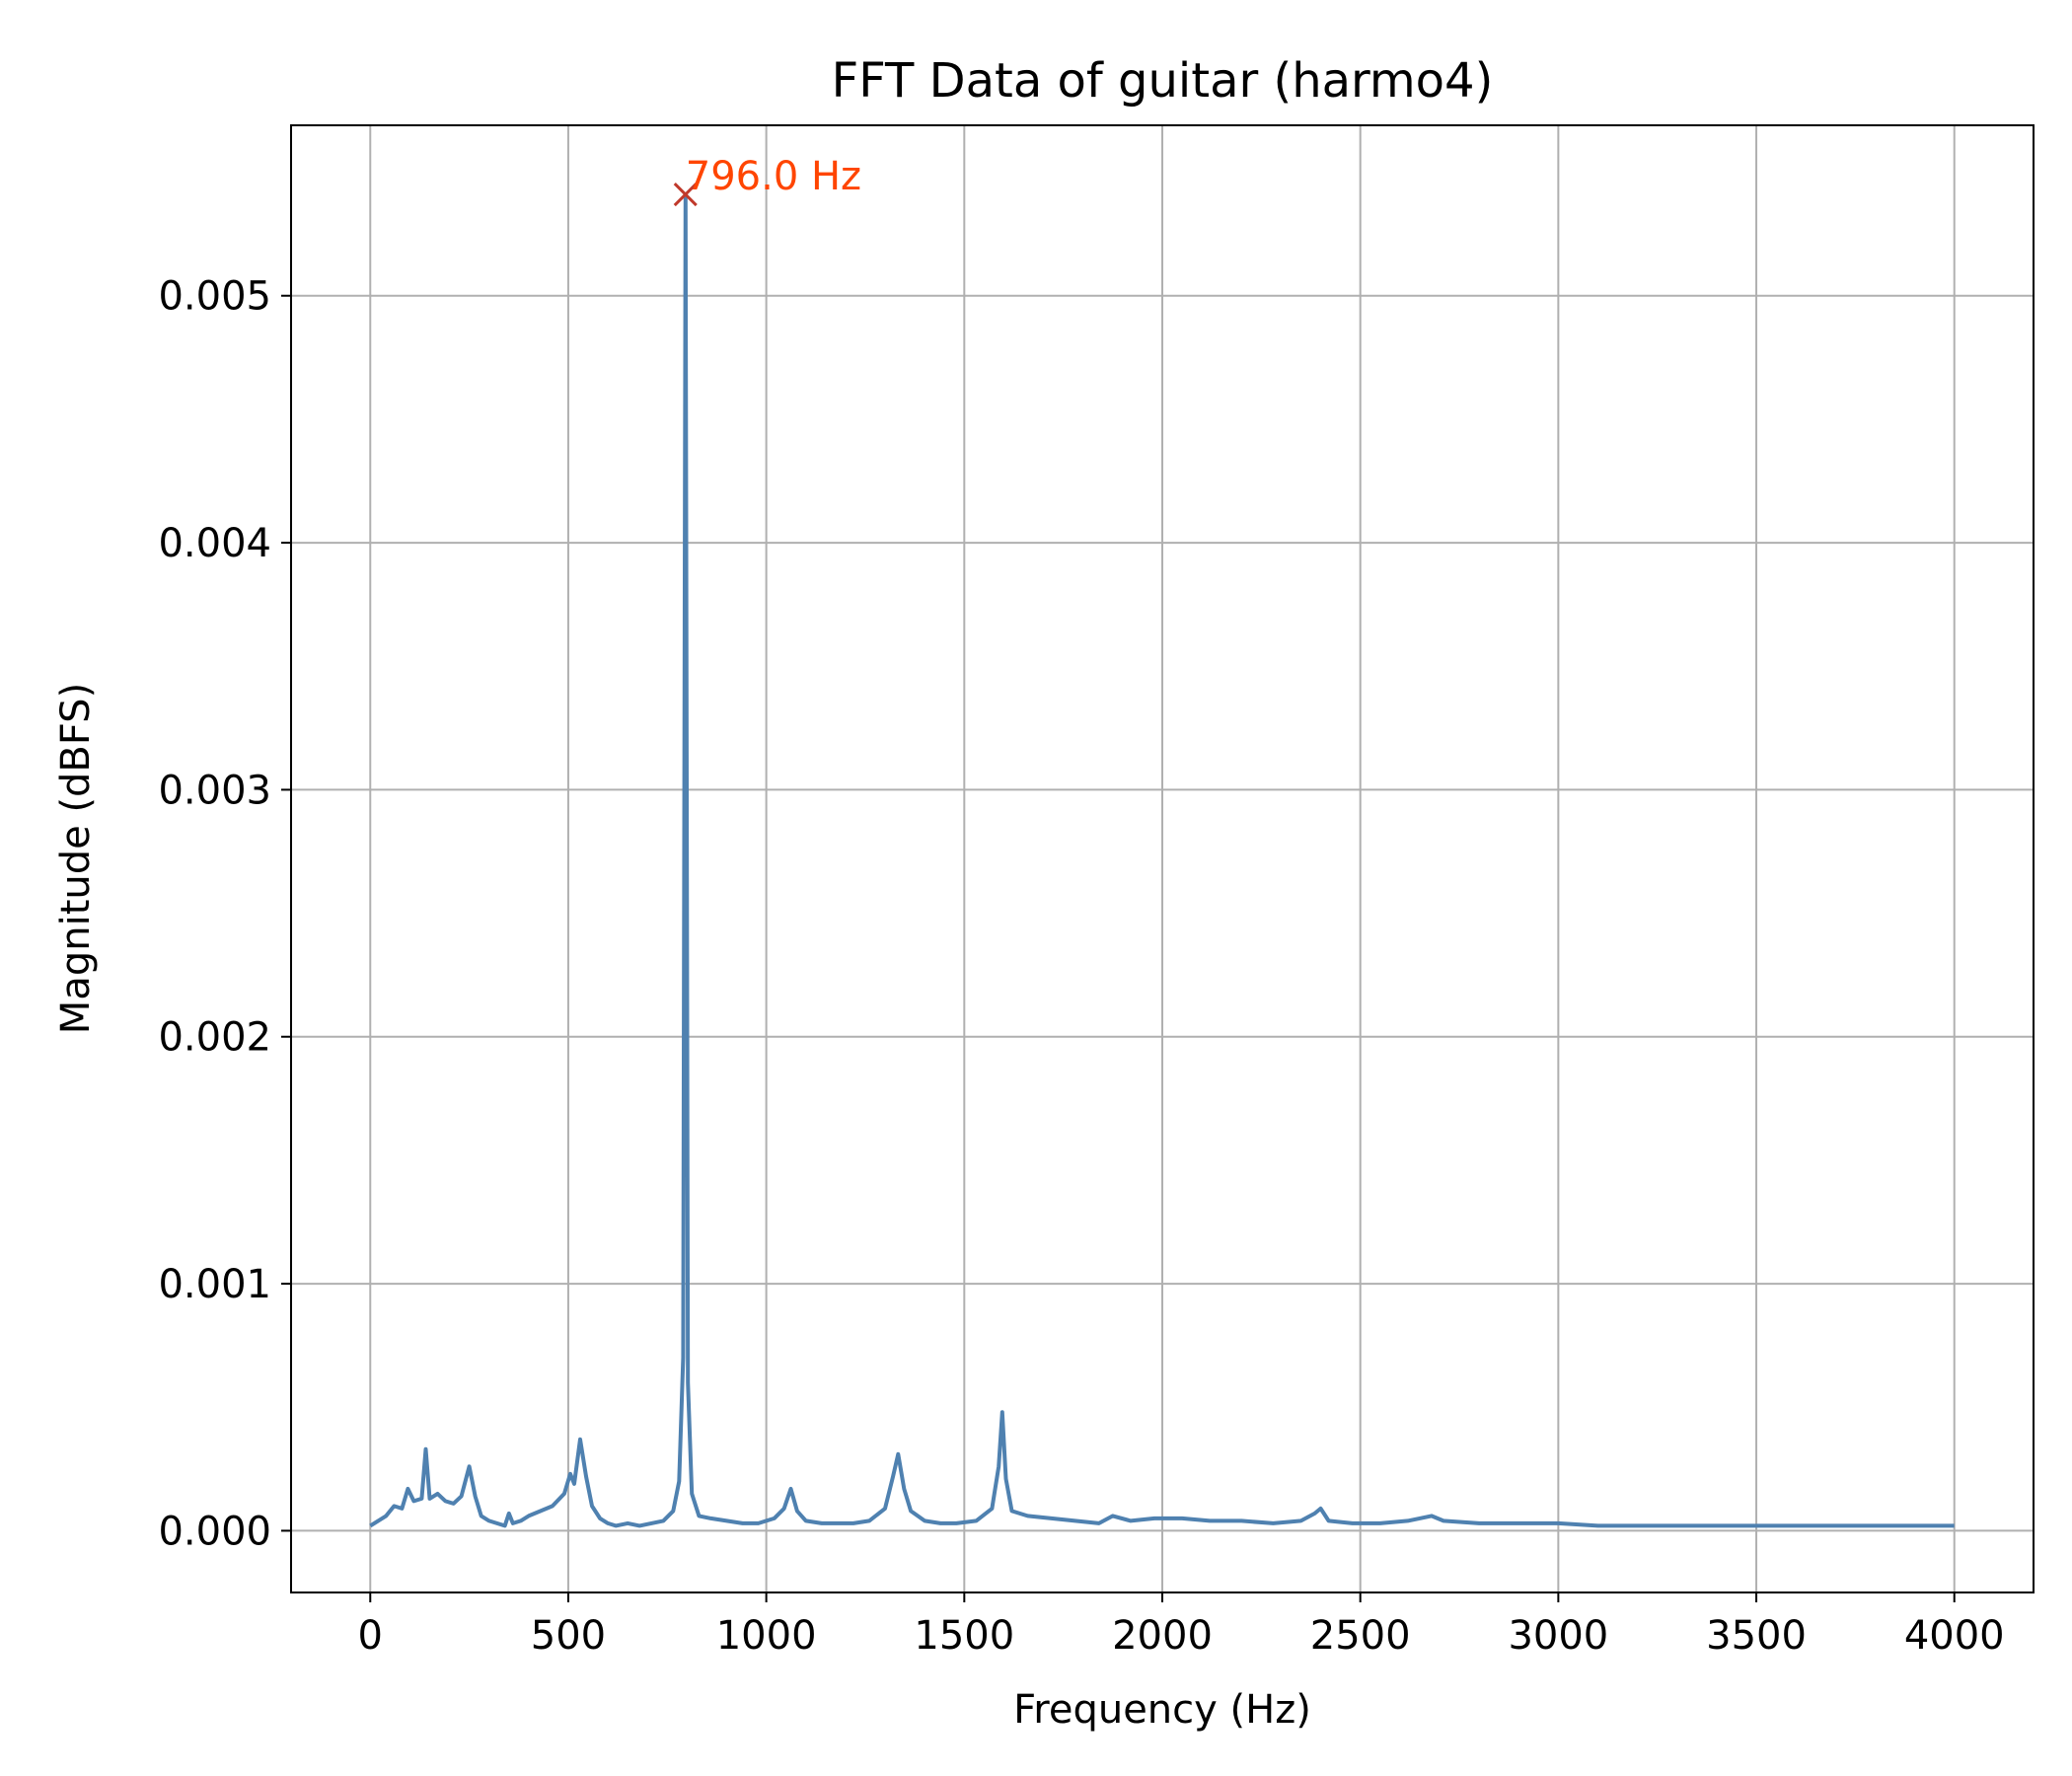 The image size is (2072, 1776). What do you see at coordinates (1558, 1636) in the screenshot?
I see `x-tick-label: 3000` at bounding box center [1558, 1636].